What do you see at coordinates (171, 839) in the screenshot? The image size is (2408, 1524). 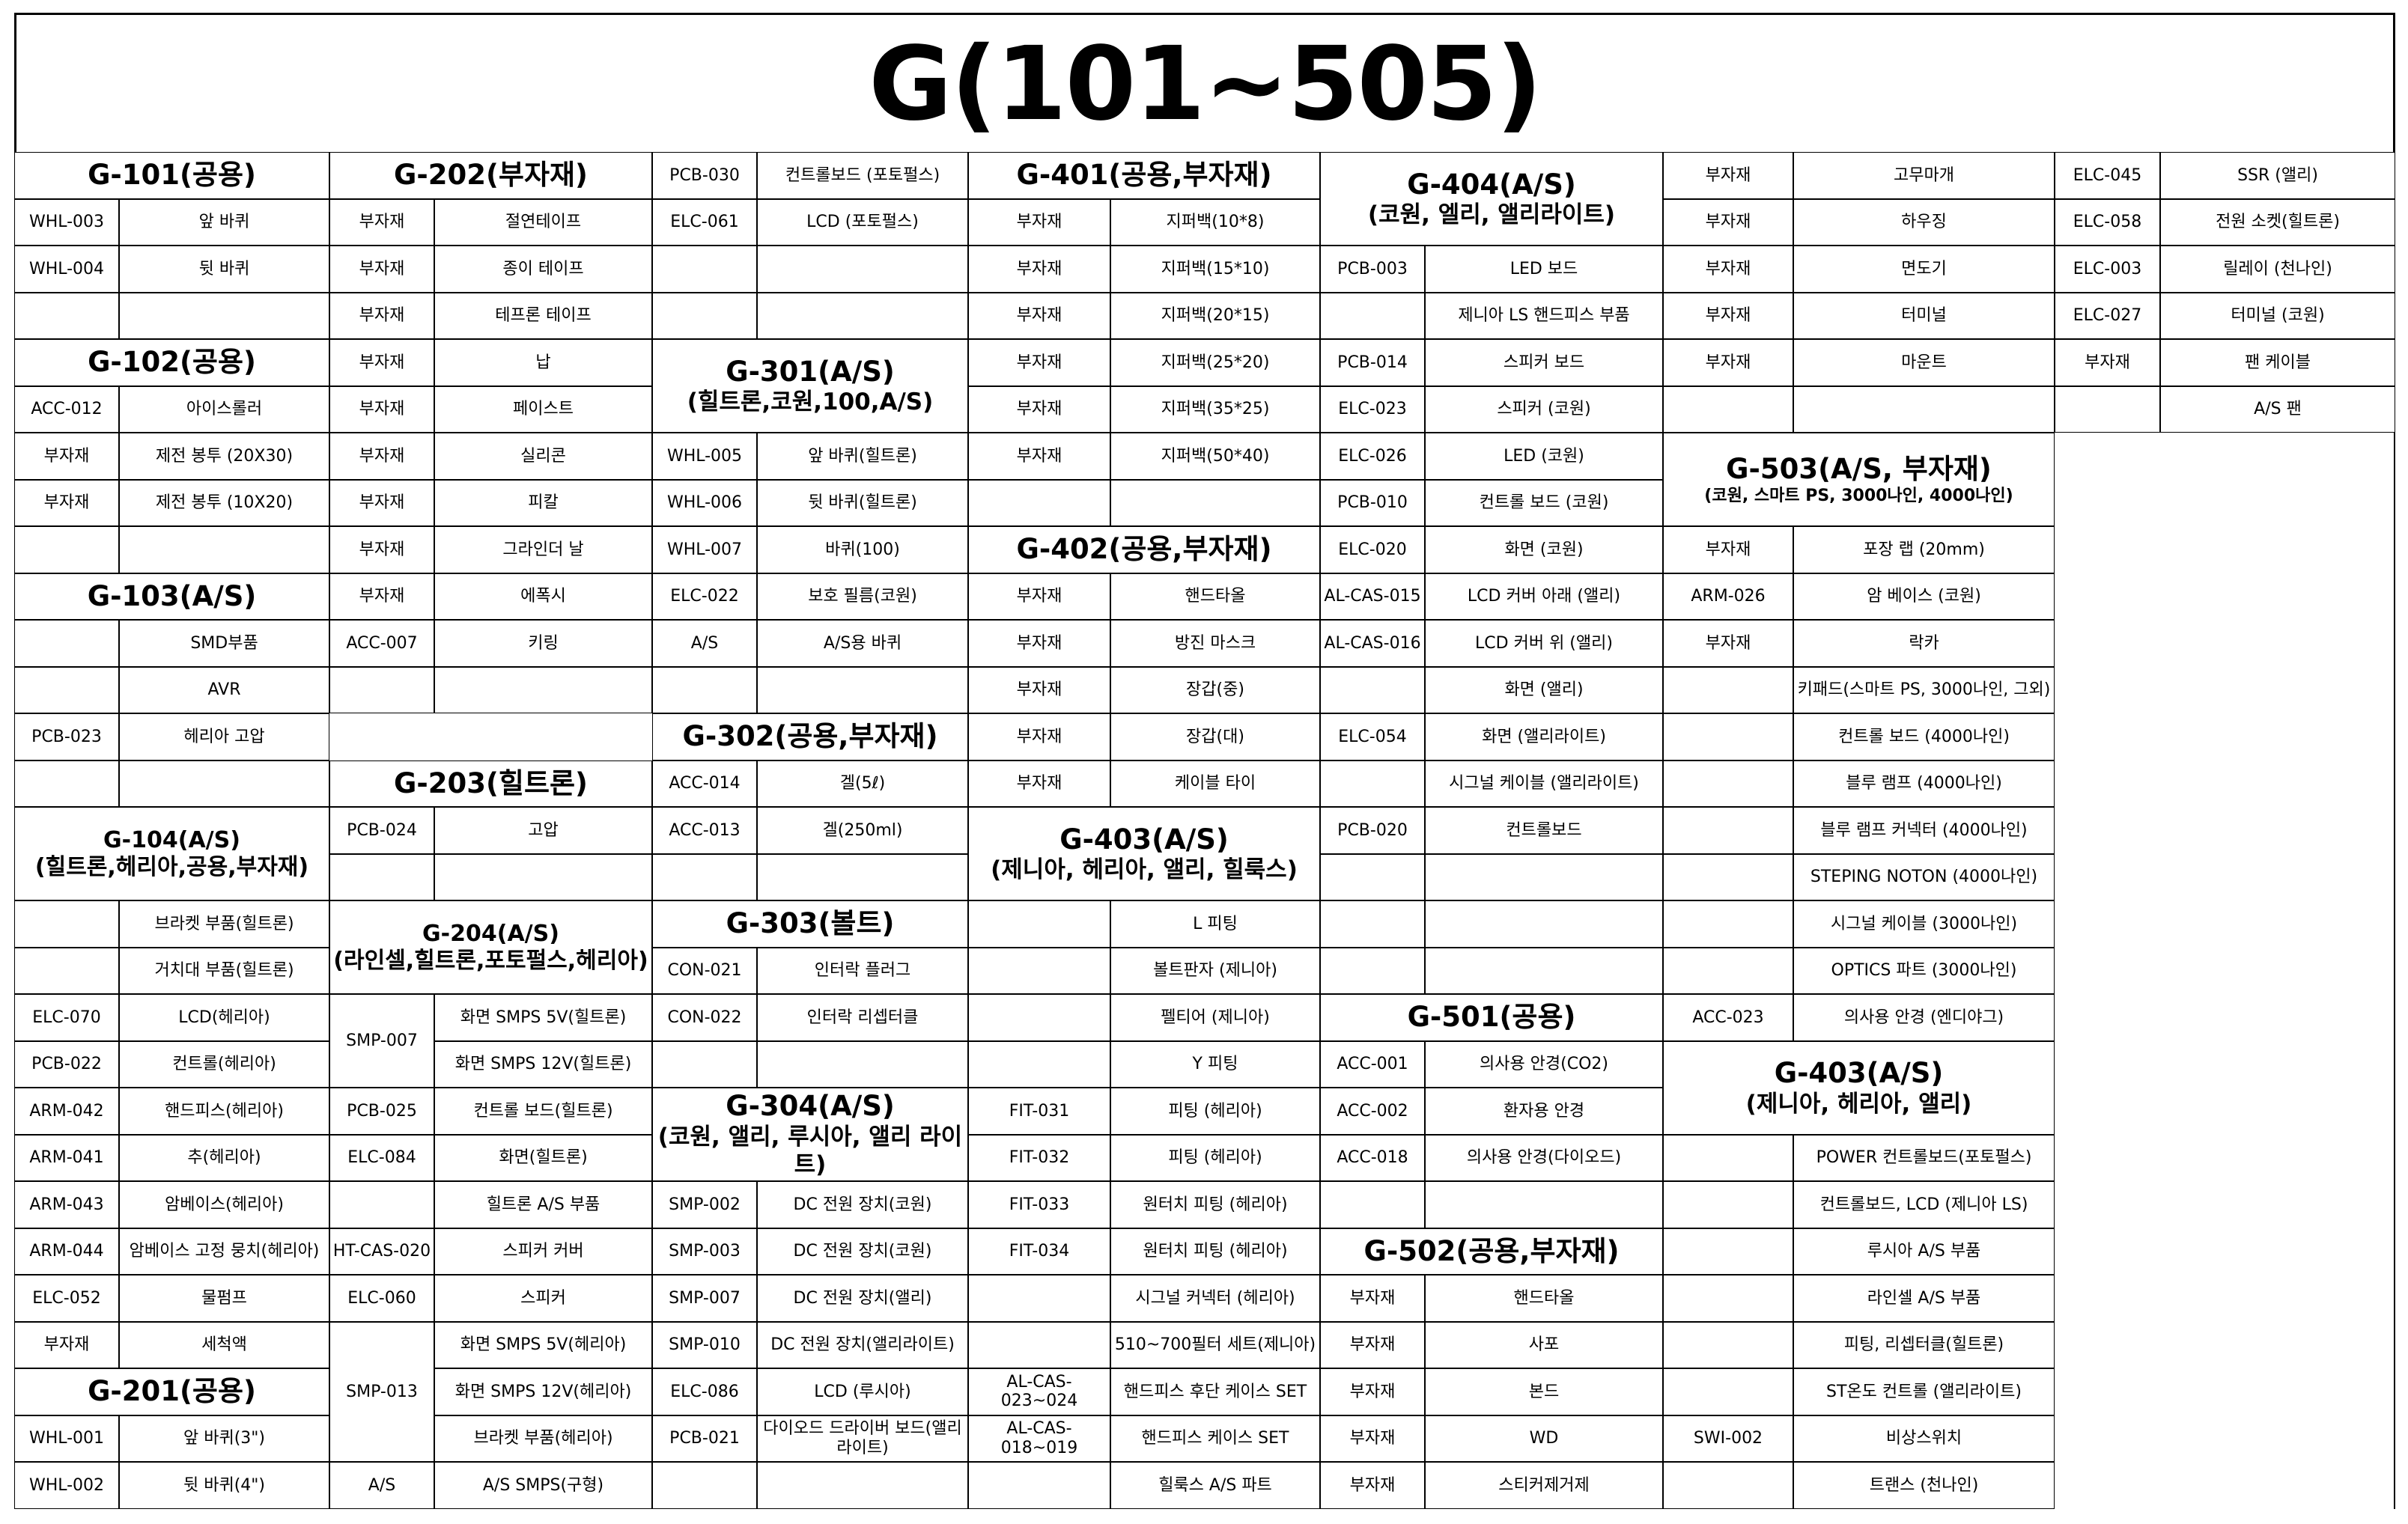 I see `section-title: G-104(A/S)` at bounding box center [171, 839].